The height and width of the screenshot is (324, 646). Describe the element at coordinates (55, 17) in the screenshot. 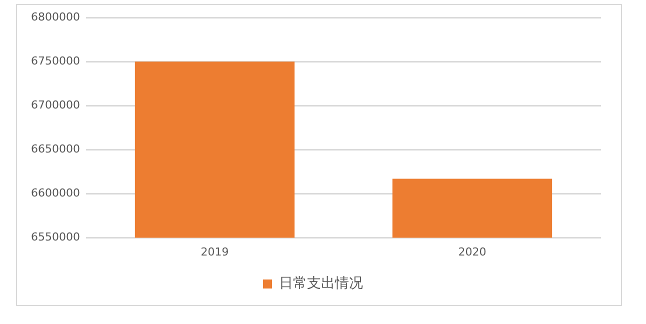

I see `y-tick-label: 6800000` at that location.